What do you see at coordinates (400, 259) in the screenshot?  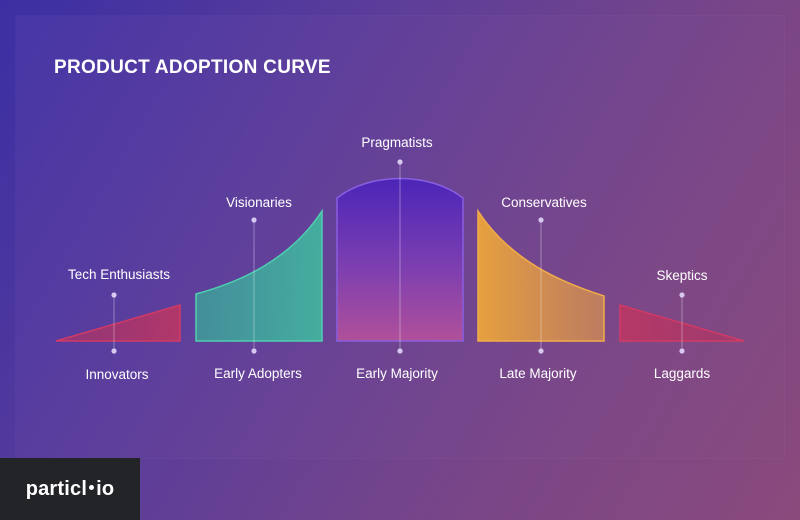 I see `early-majority-shape` at bounding box center [400, 259].